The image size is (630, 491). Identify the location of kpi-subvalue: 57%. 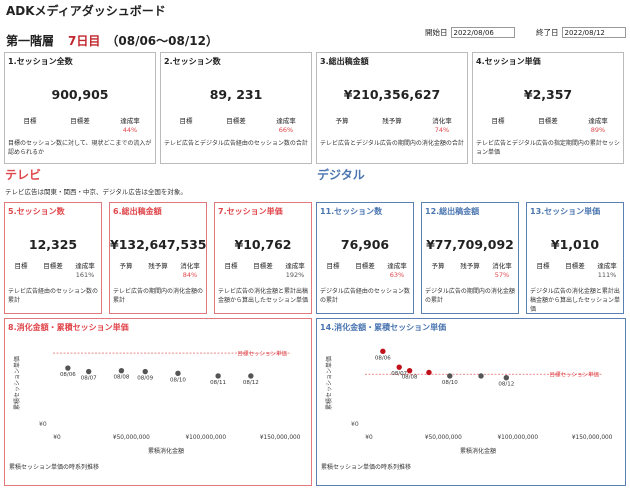
(502, 275).